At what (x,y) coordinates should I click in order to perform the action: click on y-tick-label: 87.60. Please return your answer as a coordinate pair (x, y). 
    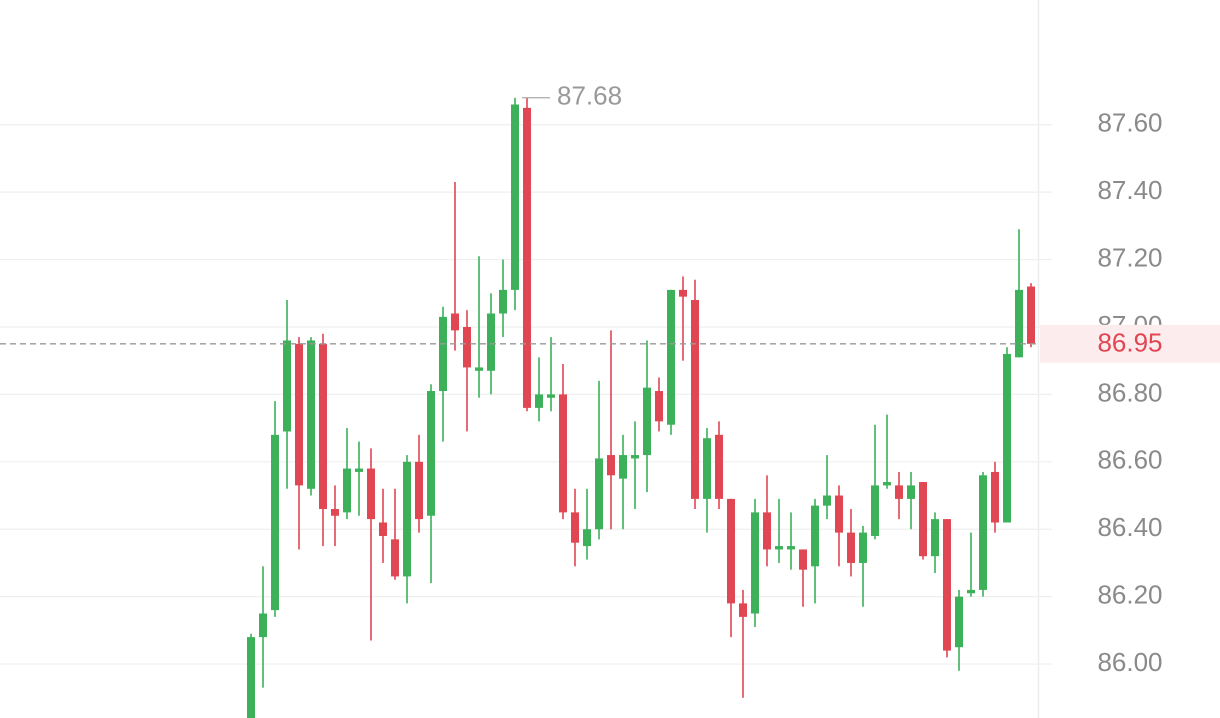
    Looking at the image, I should click on (1129, 123).